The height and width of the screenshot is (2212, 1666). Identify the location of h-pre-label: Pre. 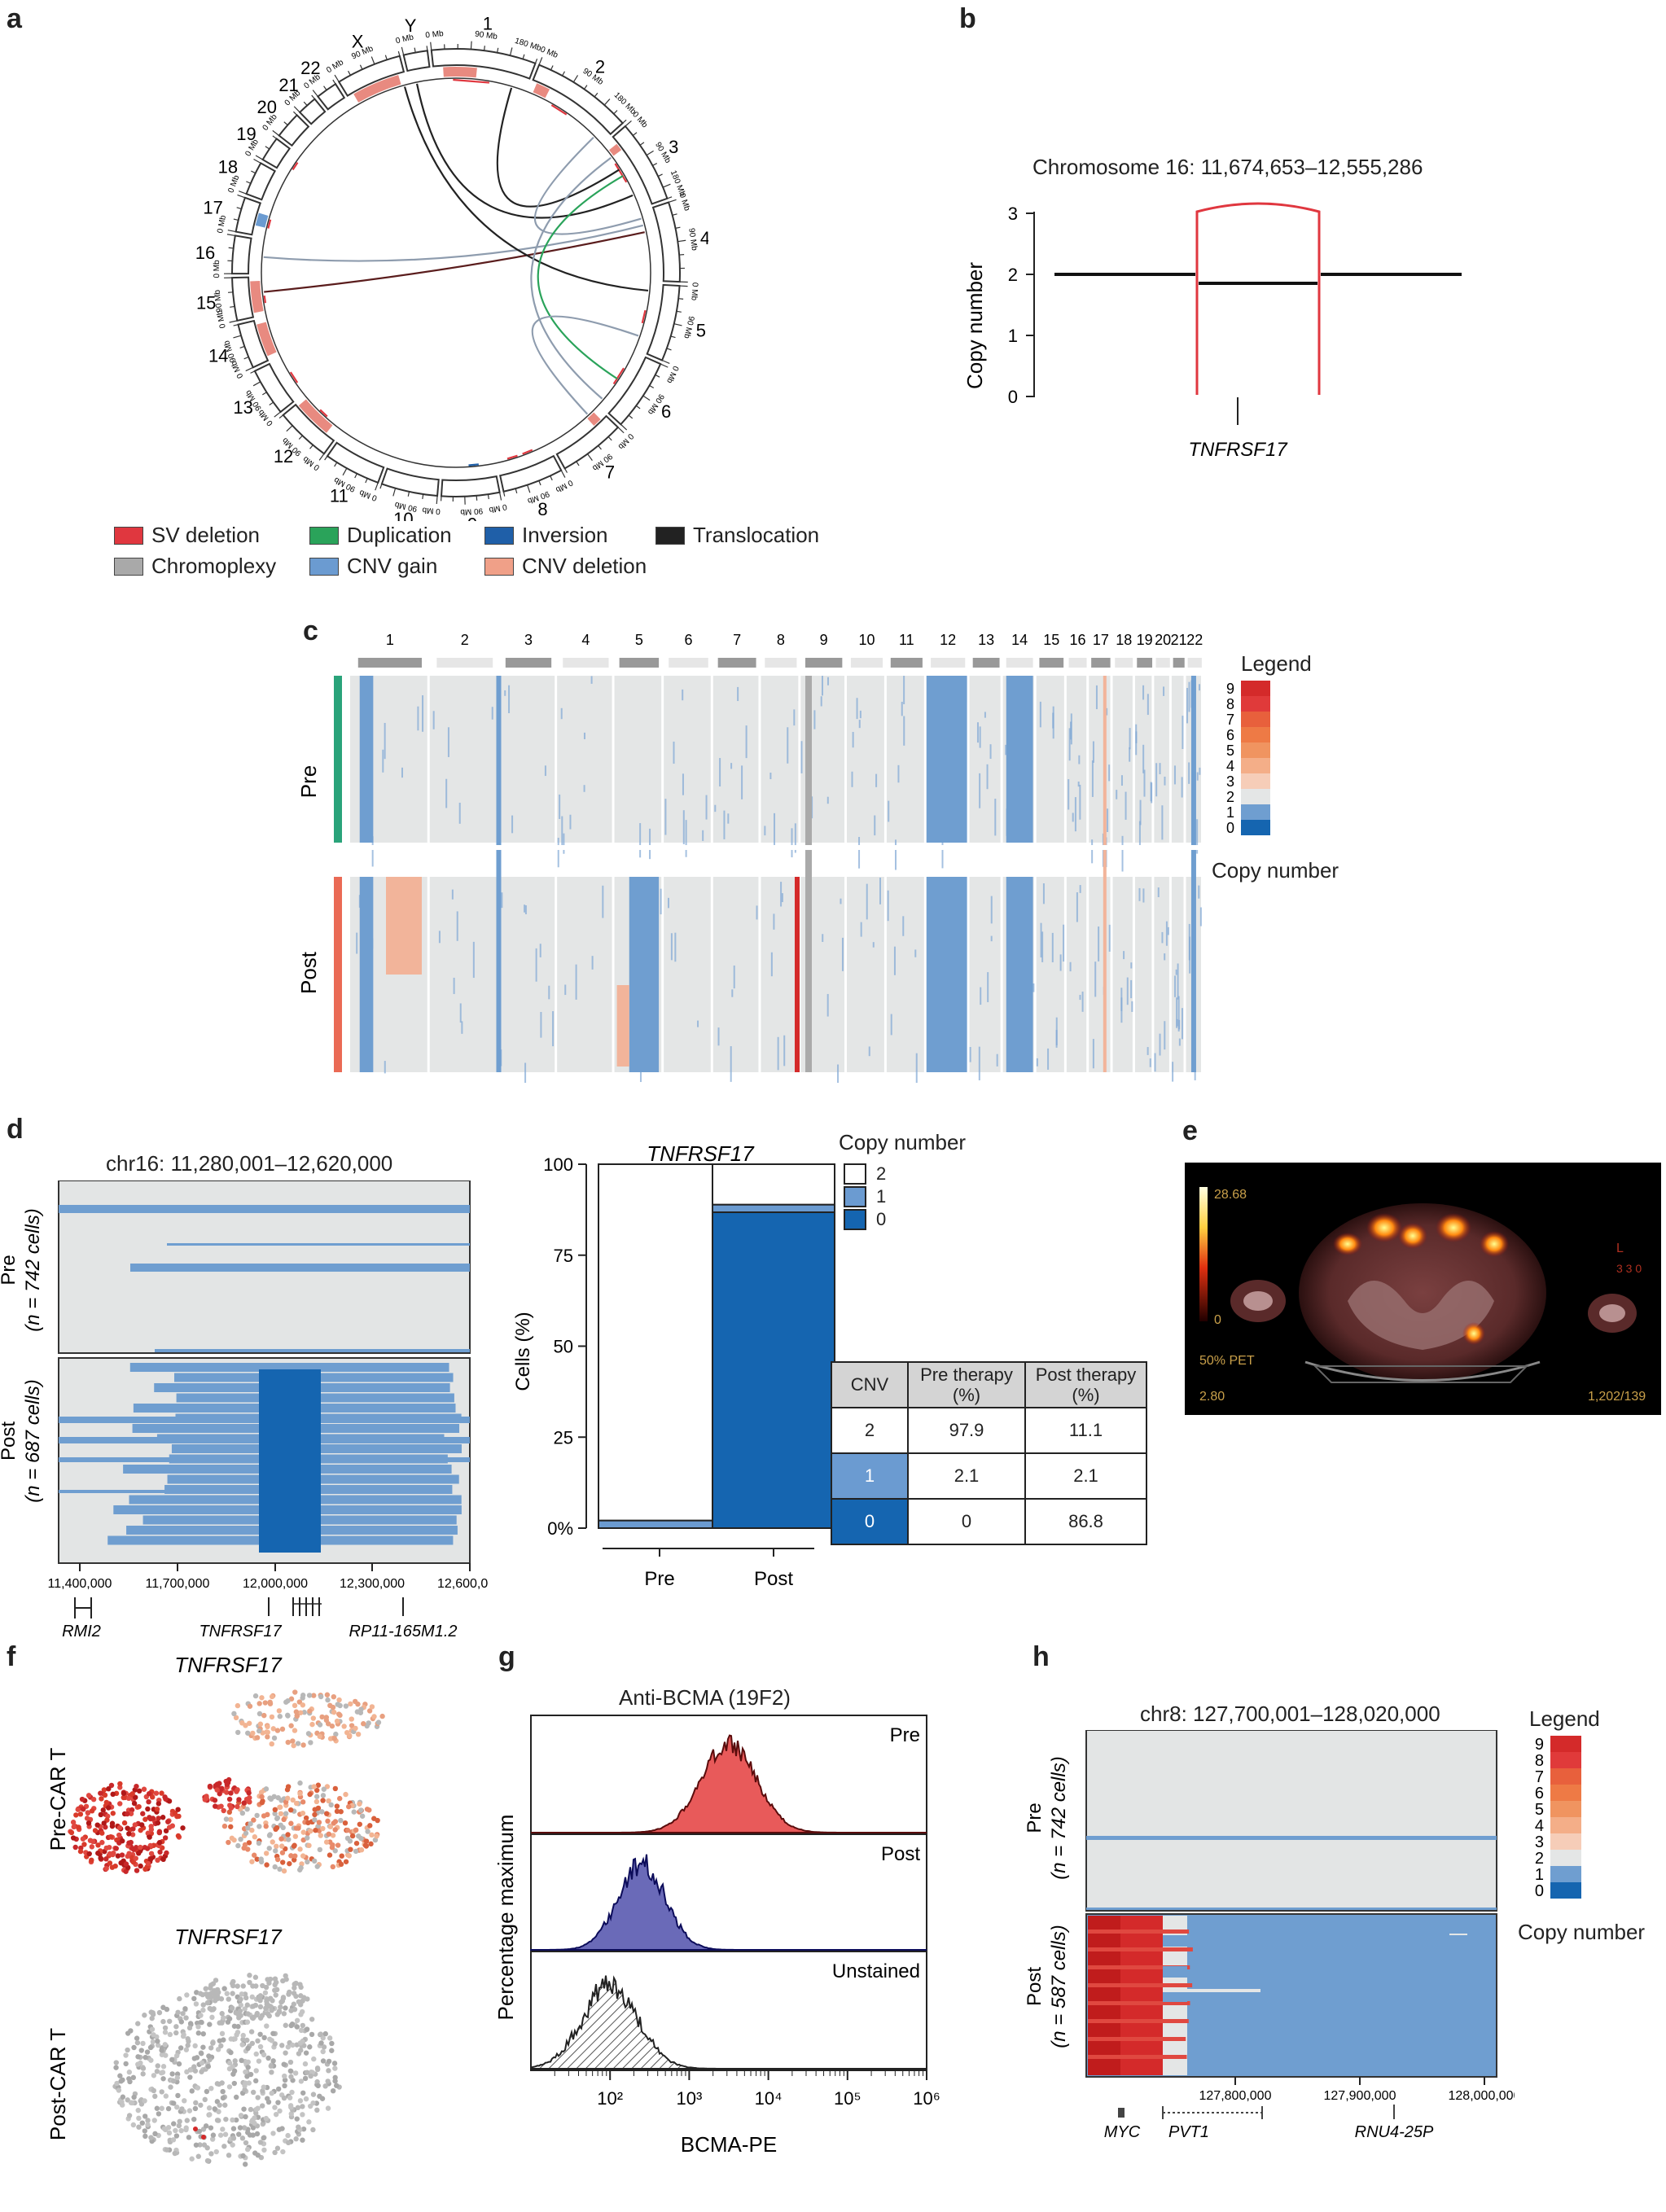
(1036, 1817).